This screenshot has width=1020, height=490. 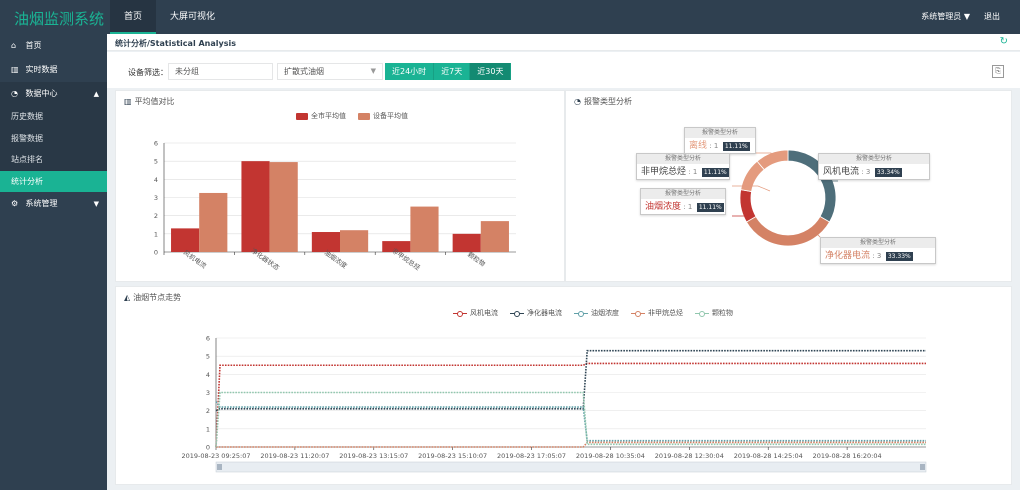 I want to click on legend-item: 风机电流, so click(x=475, y=313).